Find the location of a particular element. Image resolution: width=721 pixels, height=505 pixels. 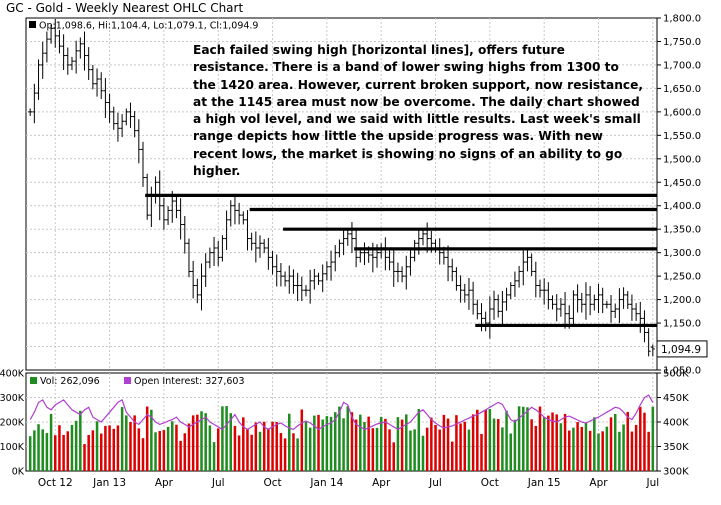

time-tick-label: Jan 14 is located at coordinates (326, 483).